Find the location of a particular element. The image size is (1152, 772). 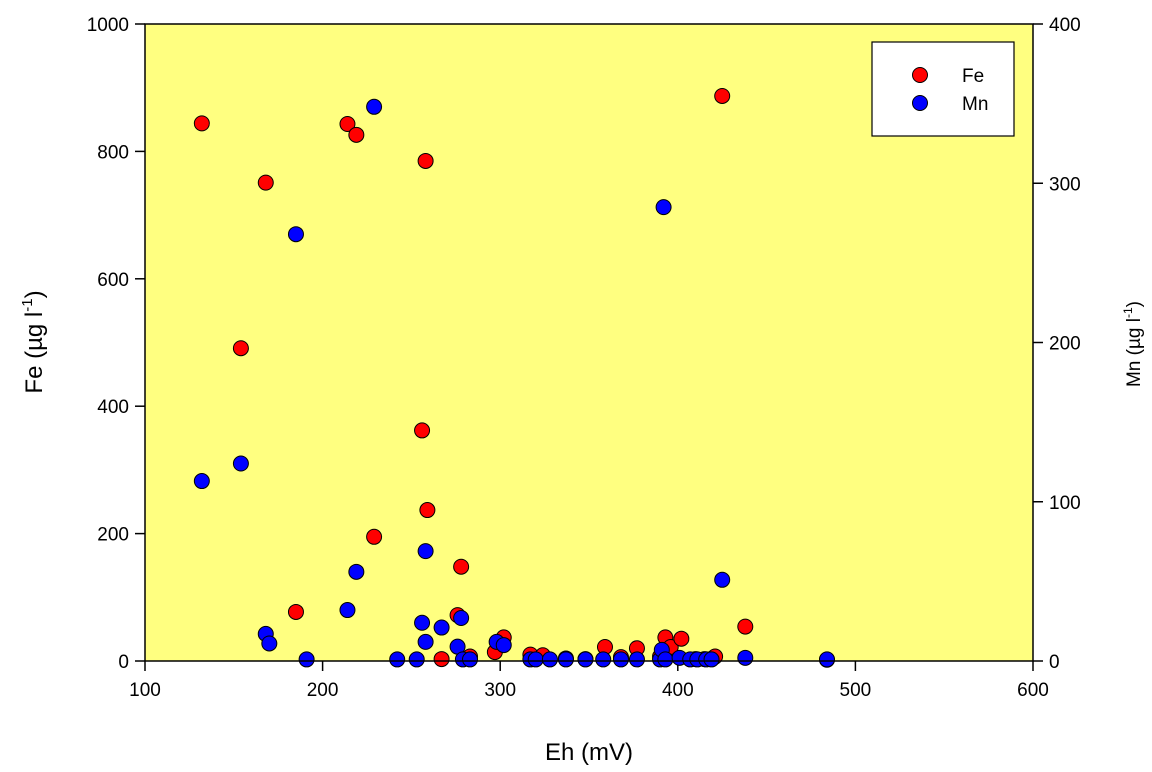

y-axis-left-label: Fe (µg l-1) is located at coordinates (33, 341).